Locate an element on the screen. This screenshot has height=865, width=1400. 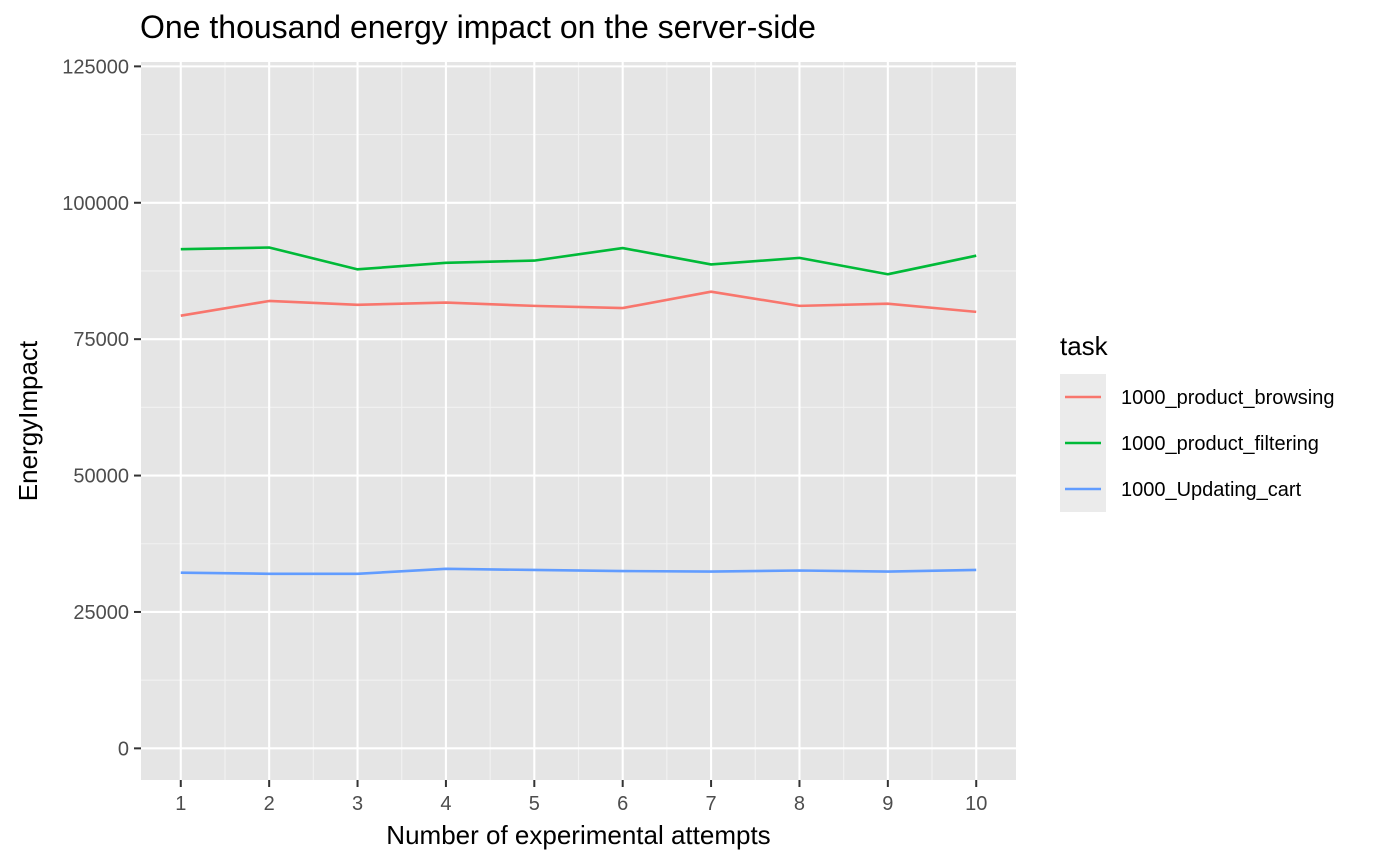
x-tick-label: 2 is located at coordinates (269, 804).